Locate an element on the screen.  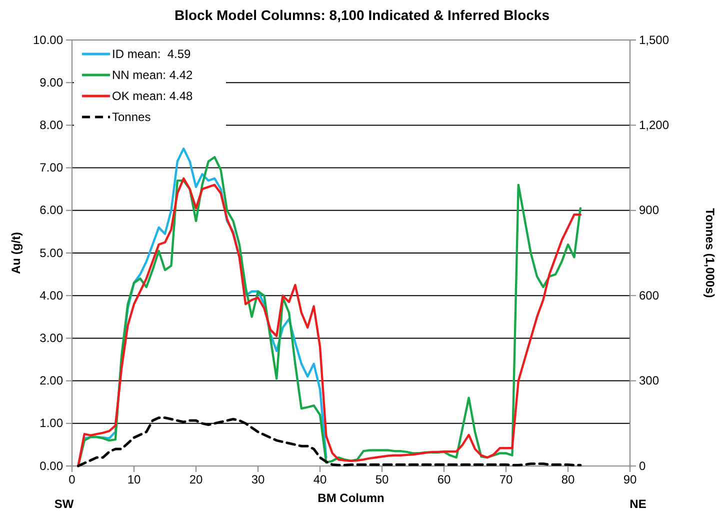
y2-axis-title: Tonnes (1,000s) is located at coordinates (710, 253).